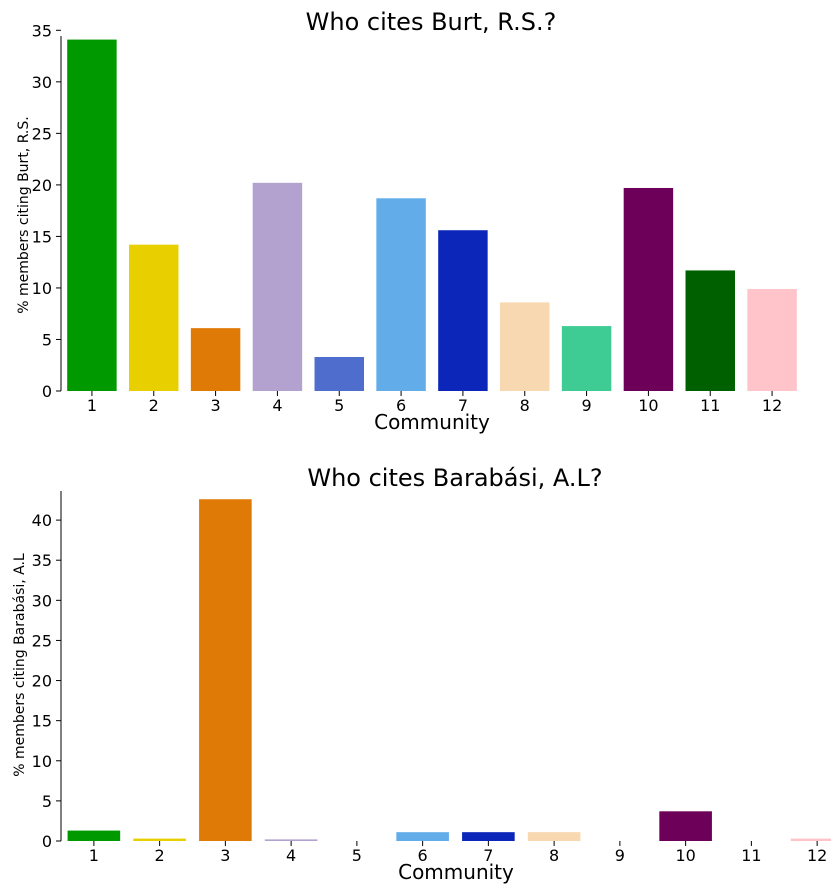  I want to click on y-axis-label: % members citing Barabási, A.L, so click(20, 665).